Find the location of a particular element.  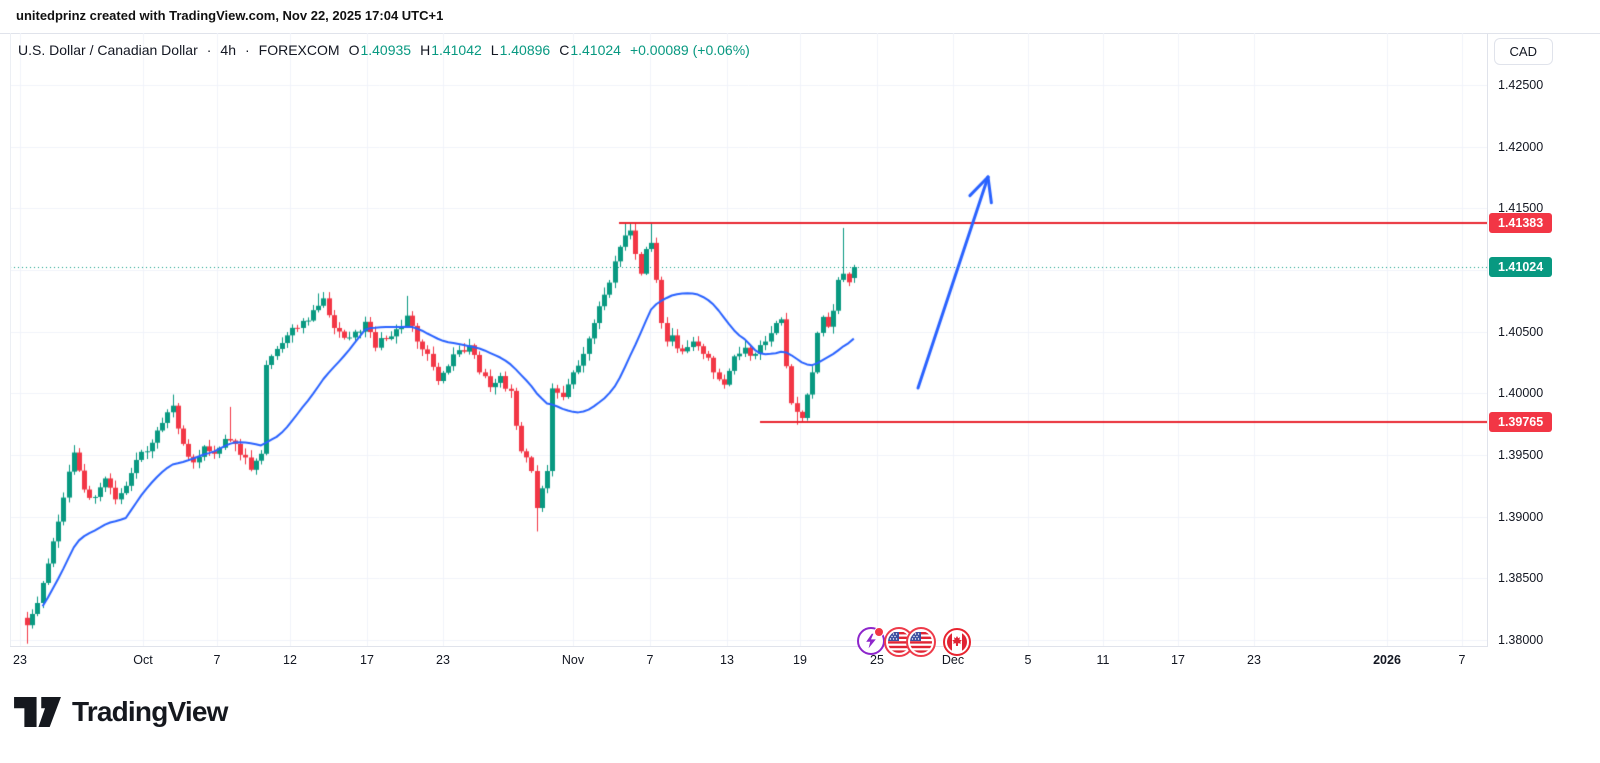

time-tick-label: Dec is located at coordinates (953, 660).